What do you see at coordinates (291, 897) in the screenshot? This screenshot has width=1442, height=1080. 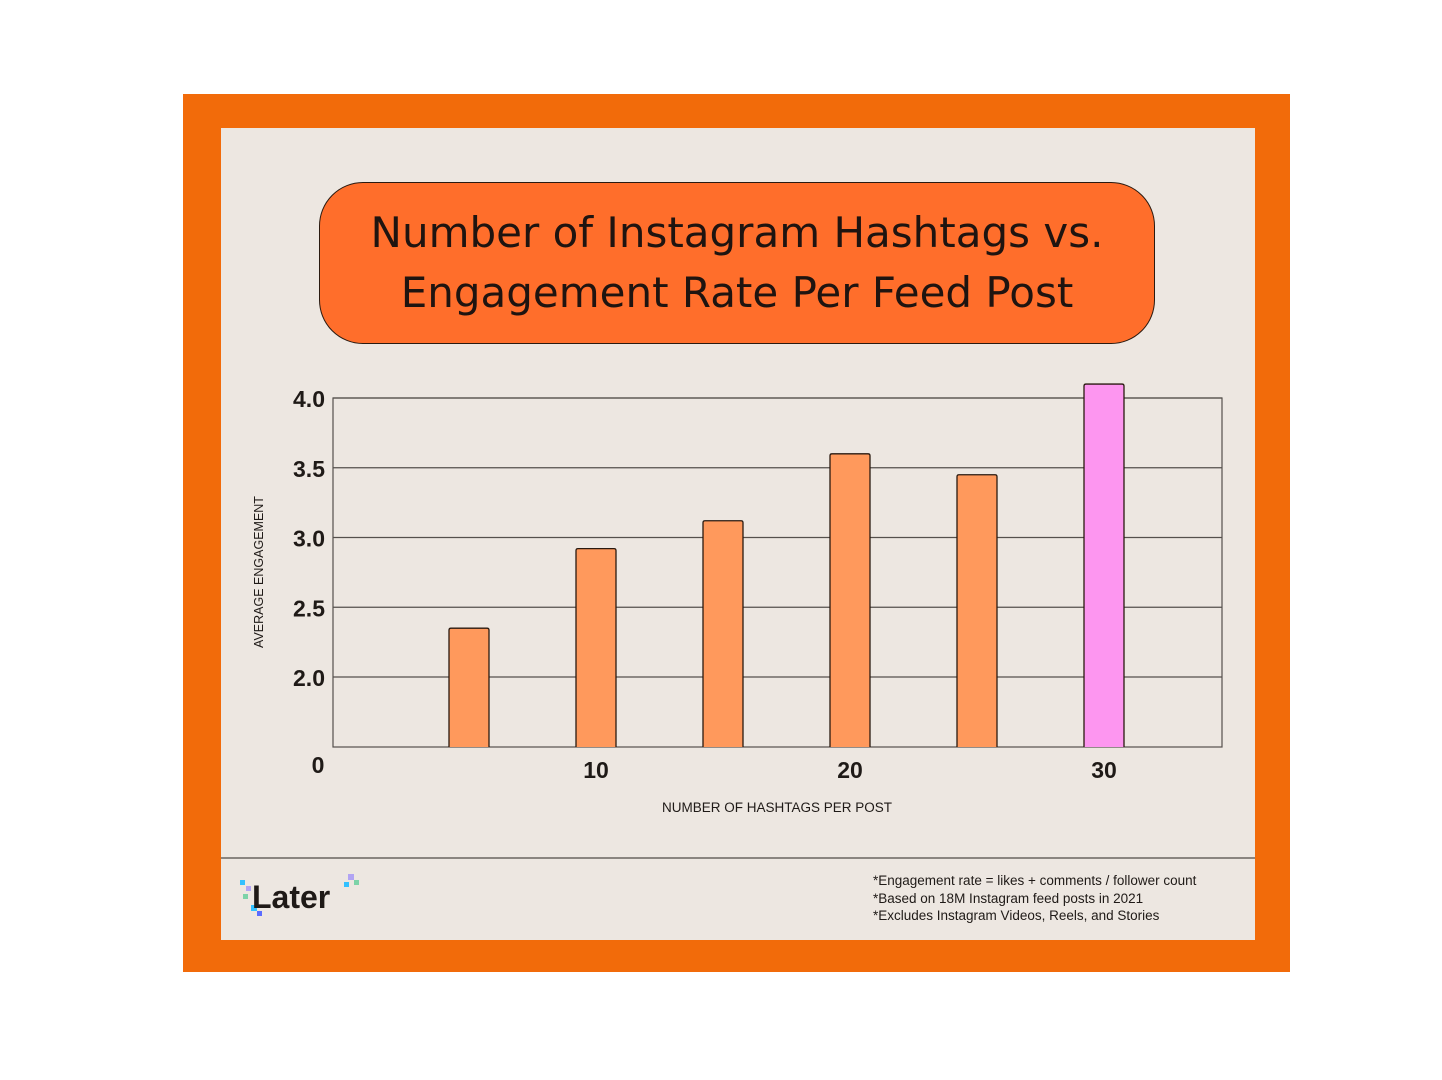 I see `later-logo-text: Later` at bounding box center [291, 897].